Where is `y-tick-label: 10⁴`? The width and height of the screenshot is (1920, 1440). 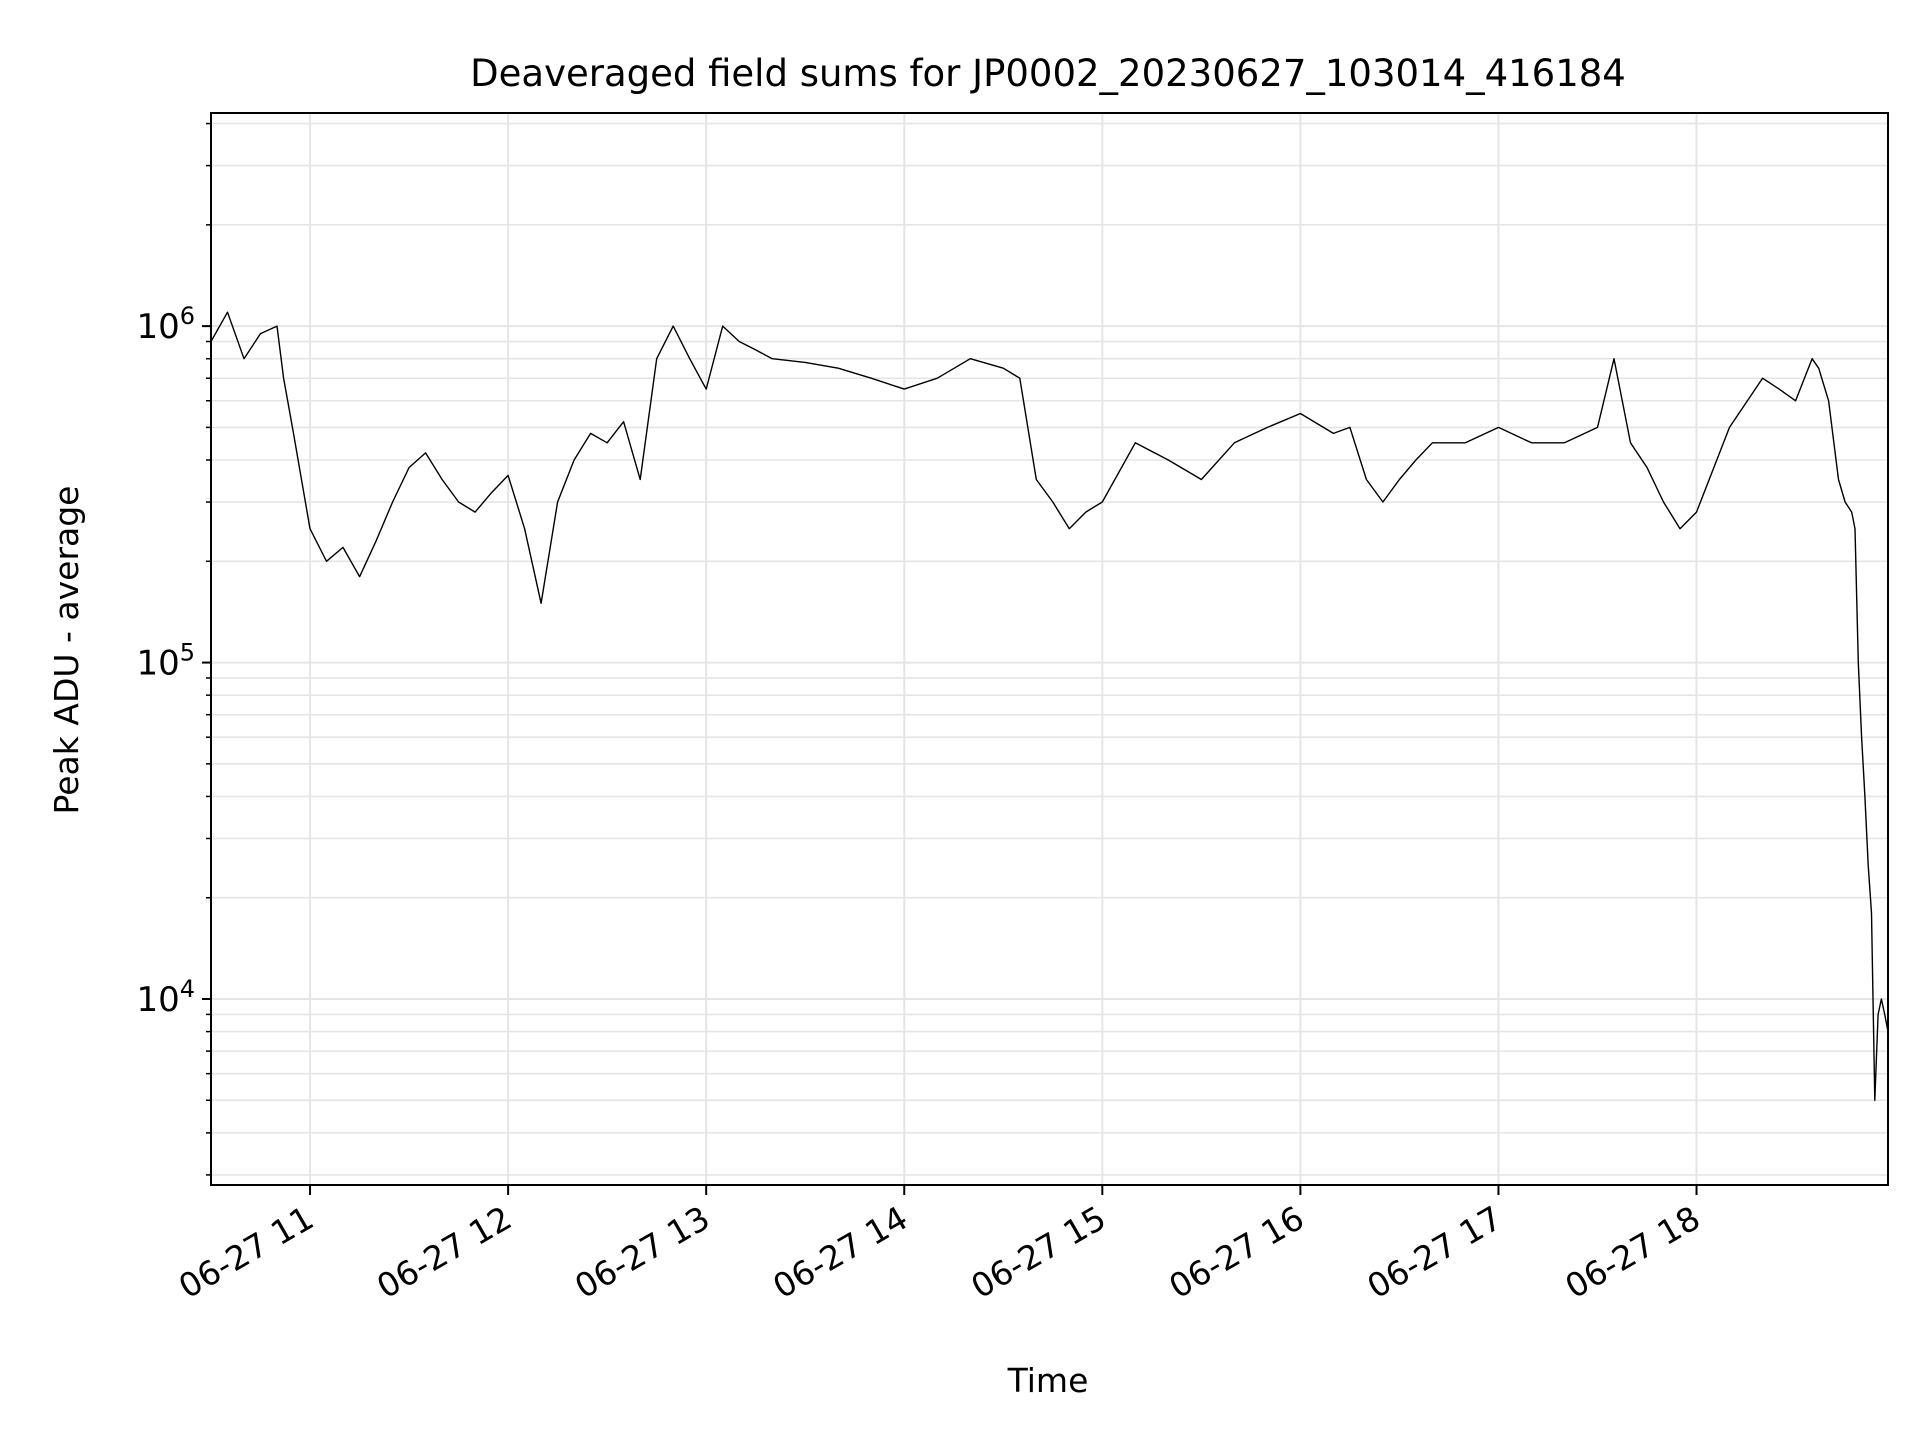 y-tick-label: 10⁴ is located at coordinates (165, 997).